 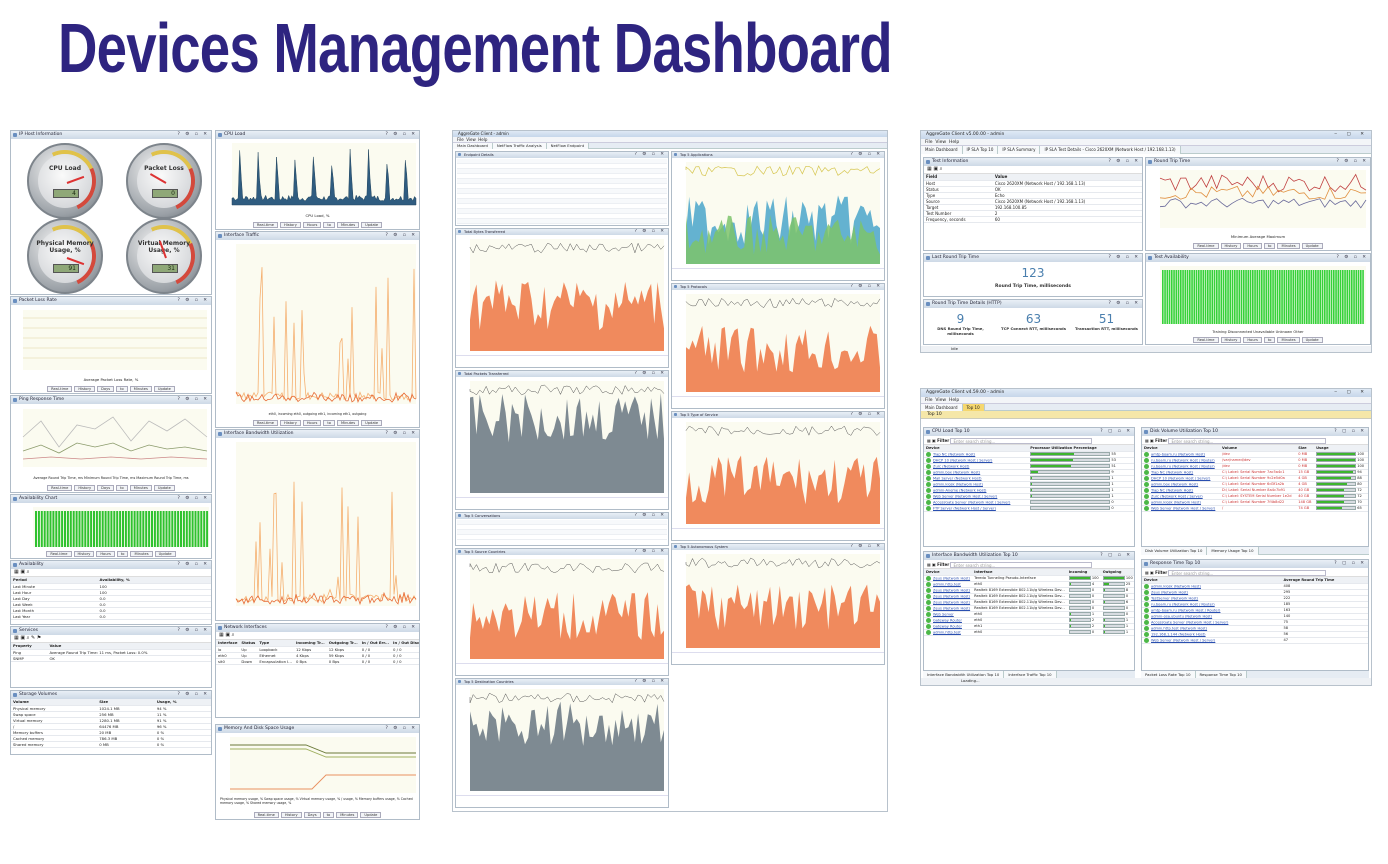 What do you see at coordinates (1029, 584) in the screenshot?
I see `table-row: admin.http.test eth0 4 25` at bounding box center [1029, 584].